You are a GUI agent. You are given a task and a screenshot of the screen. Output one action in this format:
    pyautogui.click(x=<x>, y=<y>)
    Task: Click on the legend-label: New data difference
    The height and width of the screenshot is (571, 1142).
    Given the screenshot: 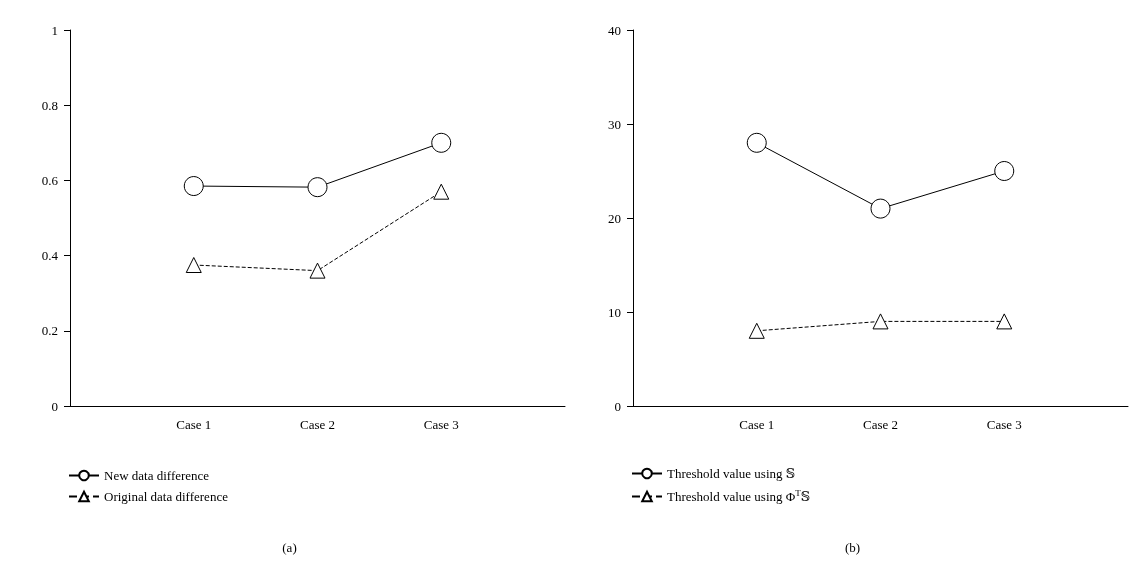 What is the action you would take?
    pyautogui.click(x=157, y=475)
    